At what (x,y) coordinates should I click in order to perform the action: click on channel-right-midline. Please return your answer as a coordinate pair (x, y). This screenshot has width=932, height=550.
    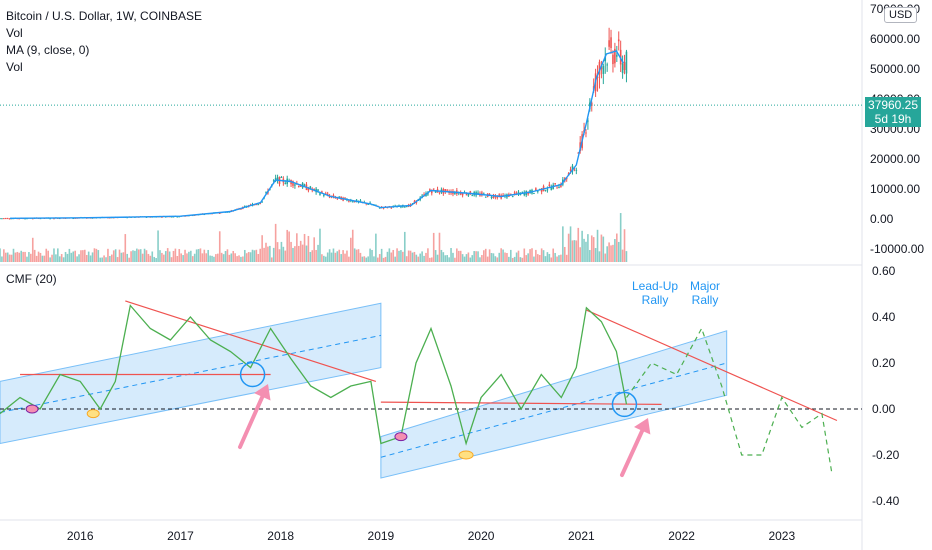
    Looking at the image, I should click on (553, 410).